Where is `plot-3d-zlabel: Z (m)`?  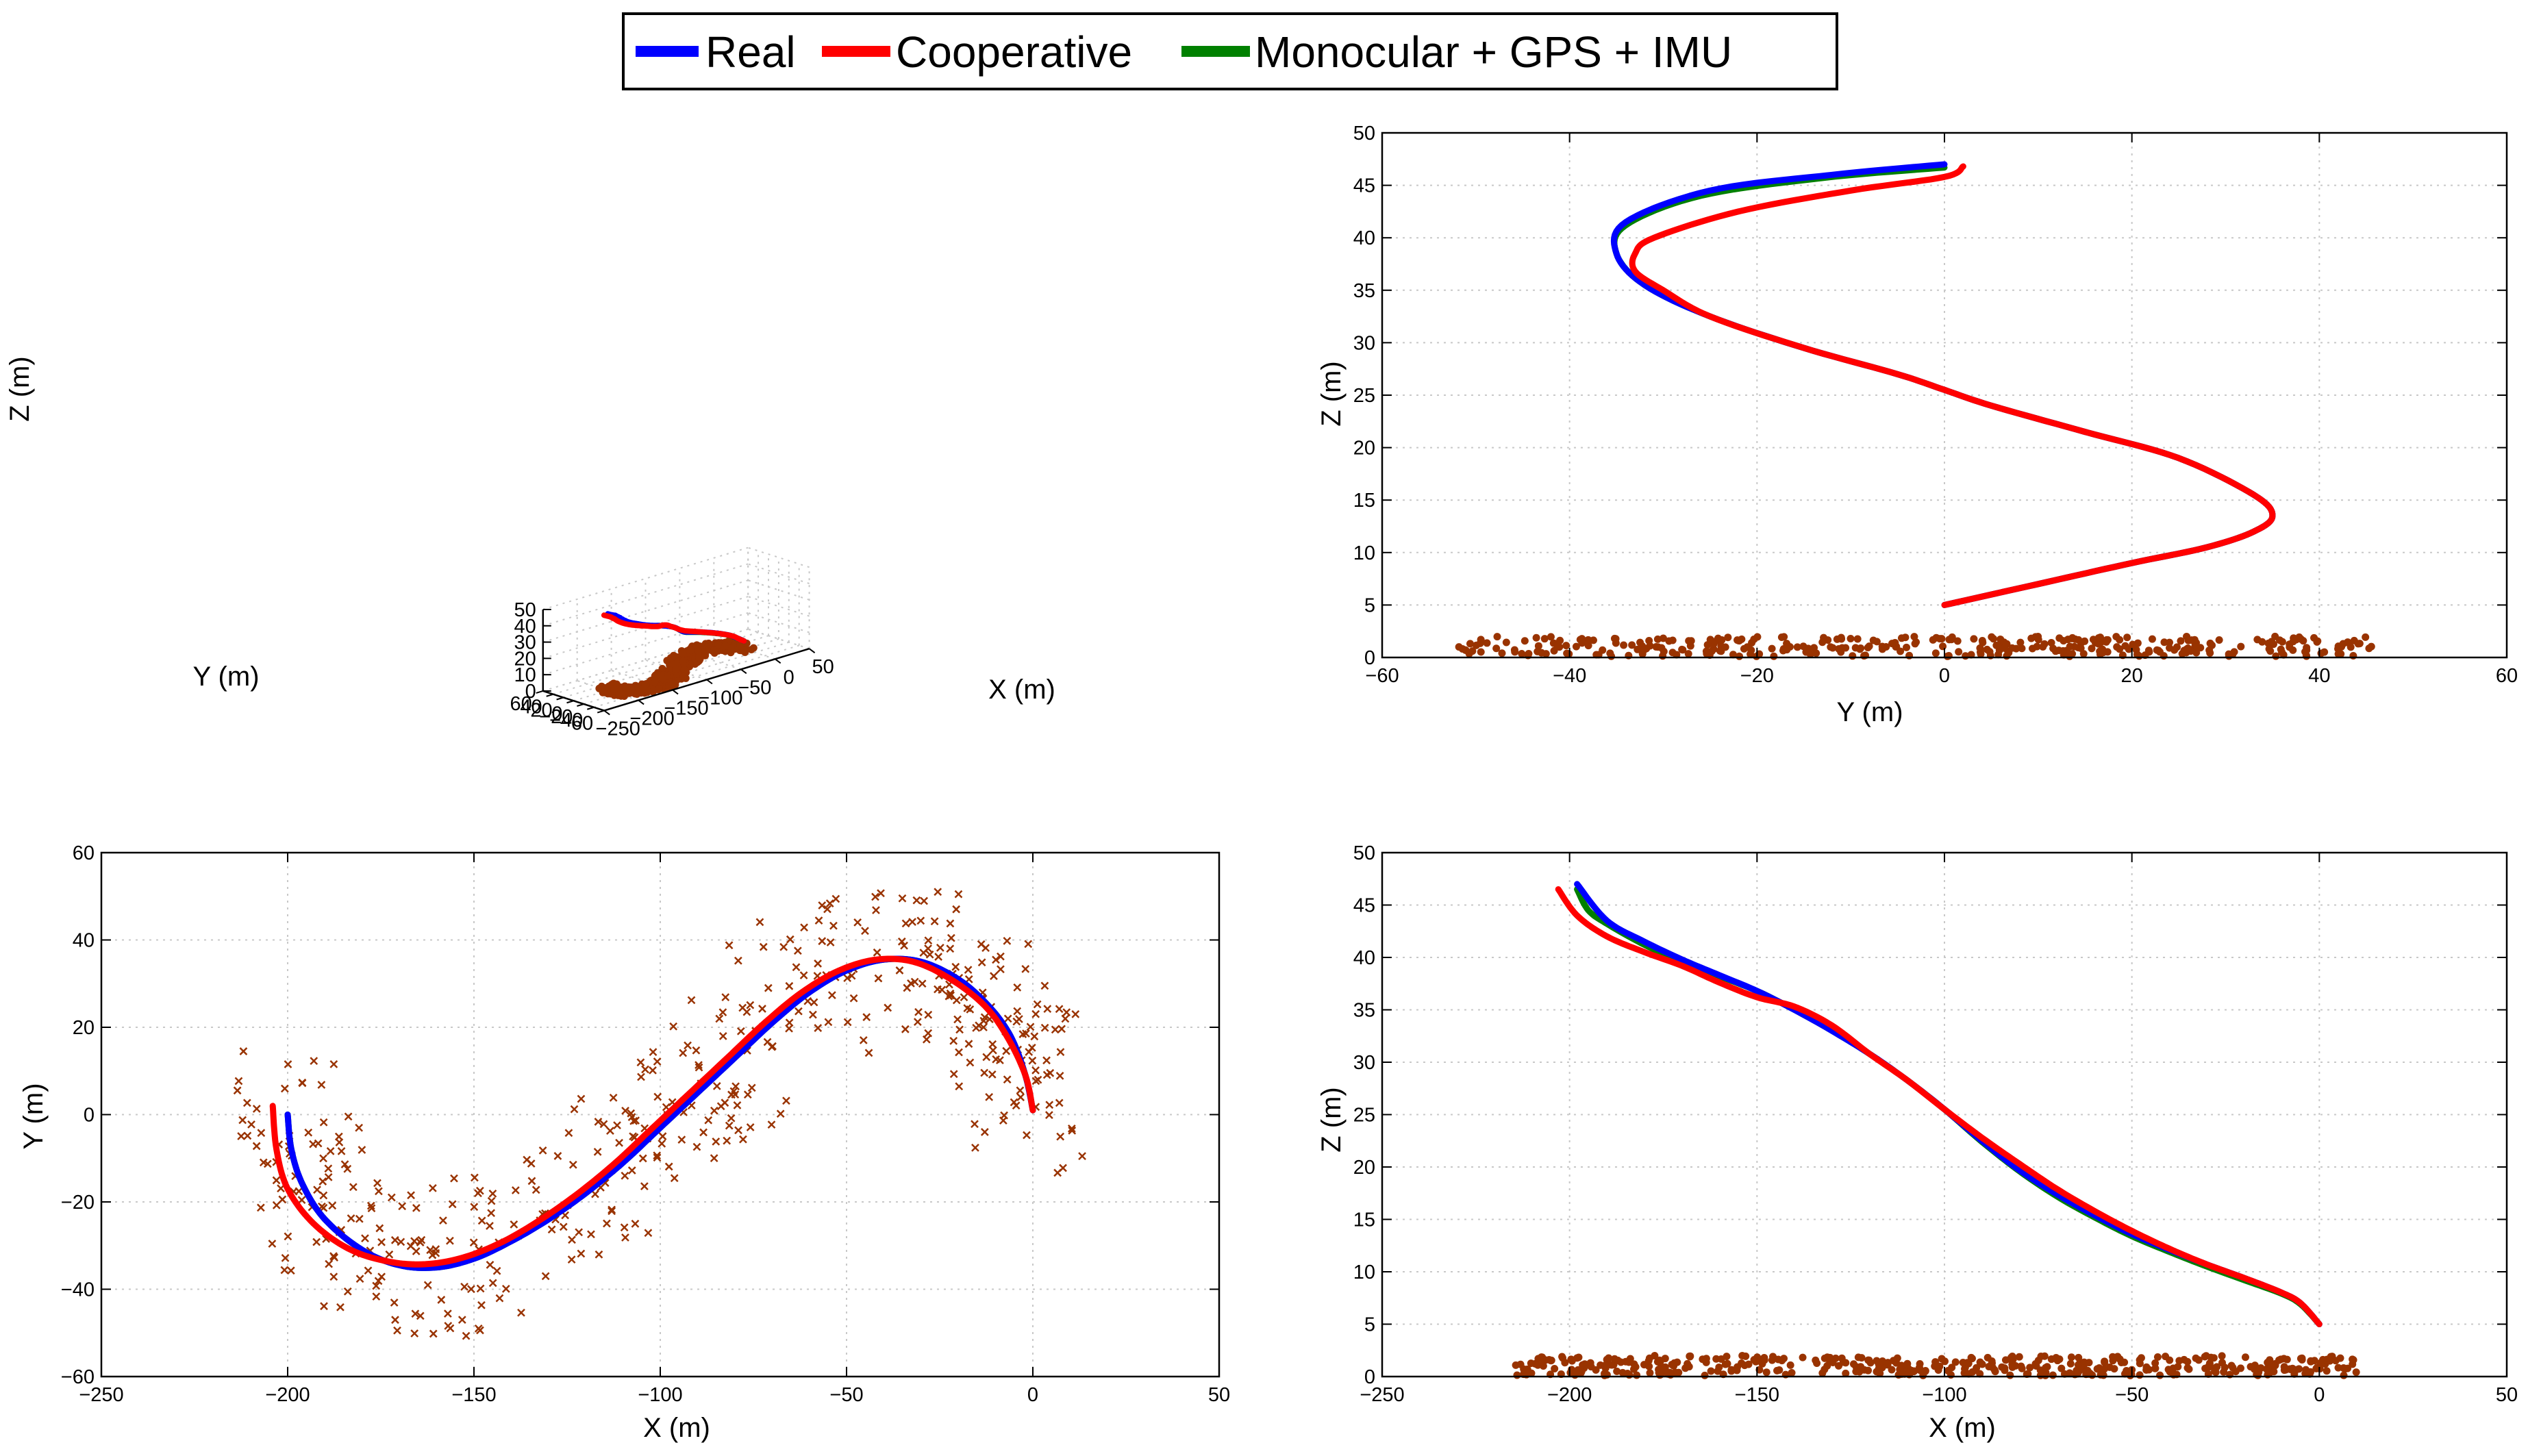
plot-3d-zlabel: Z (m) is located at coordinates (20, 389).